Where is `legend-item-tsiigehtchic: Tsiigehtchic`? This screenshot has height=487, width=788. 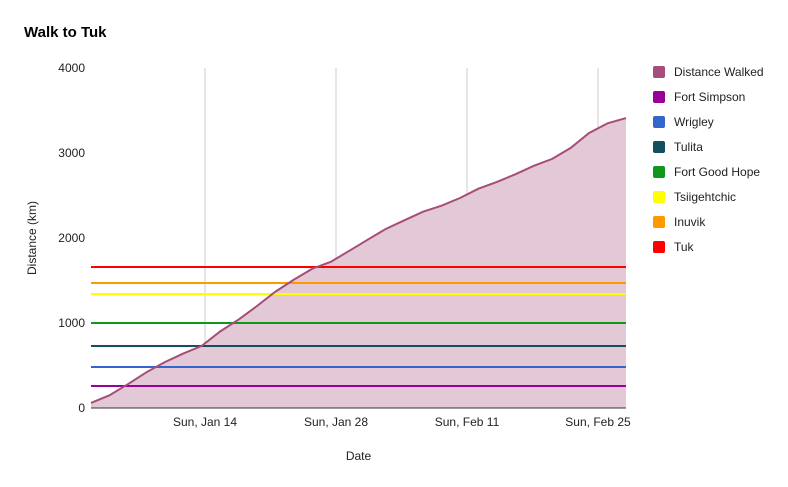
legend-item-tsiigehtchic: Tsiigehtchic is located at coordinates (708, 196).